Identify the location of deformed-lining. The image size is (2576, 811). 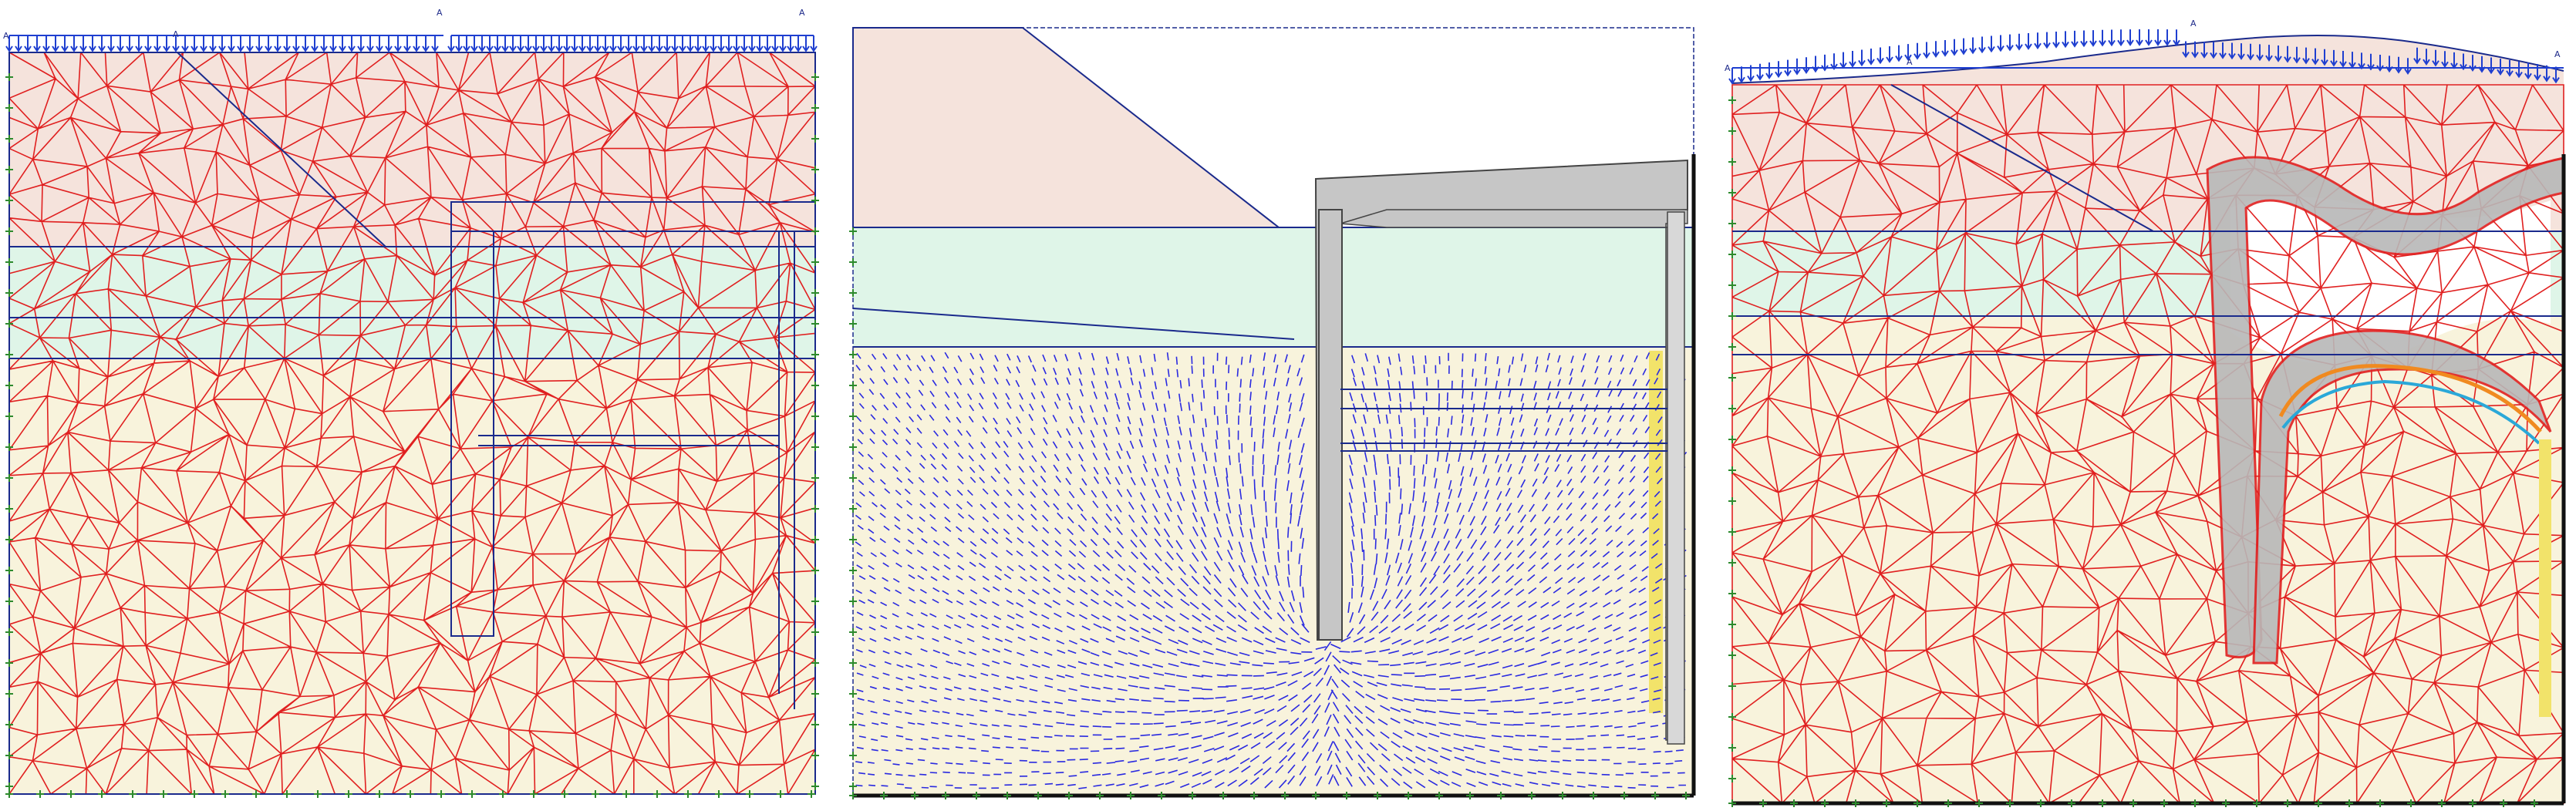
(2402, 497).